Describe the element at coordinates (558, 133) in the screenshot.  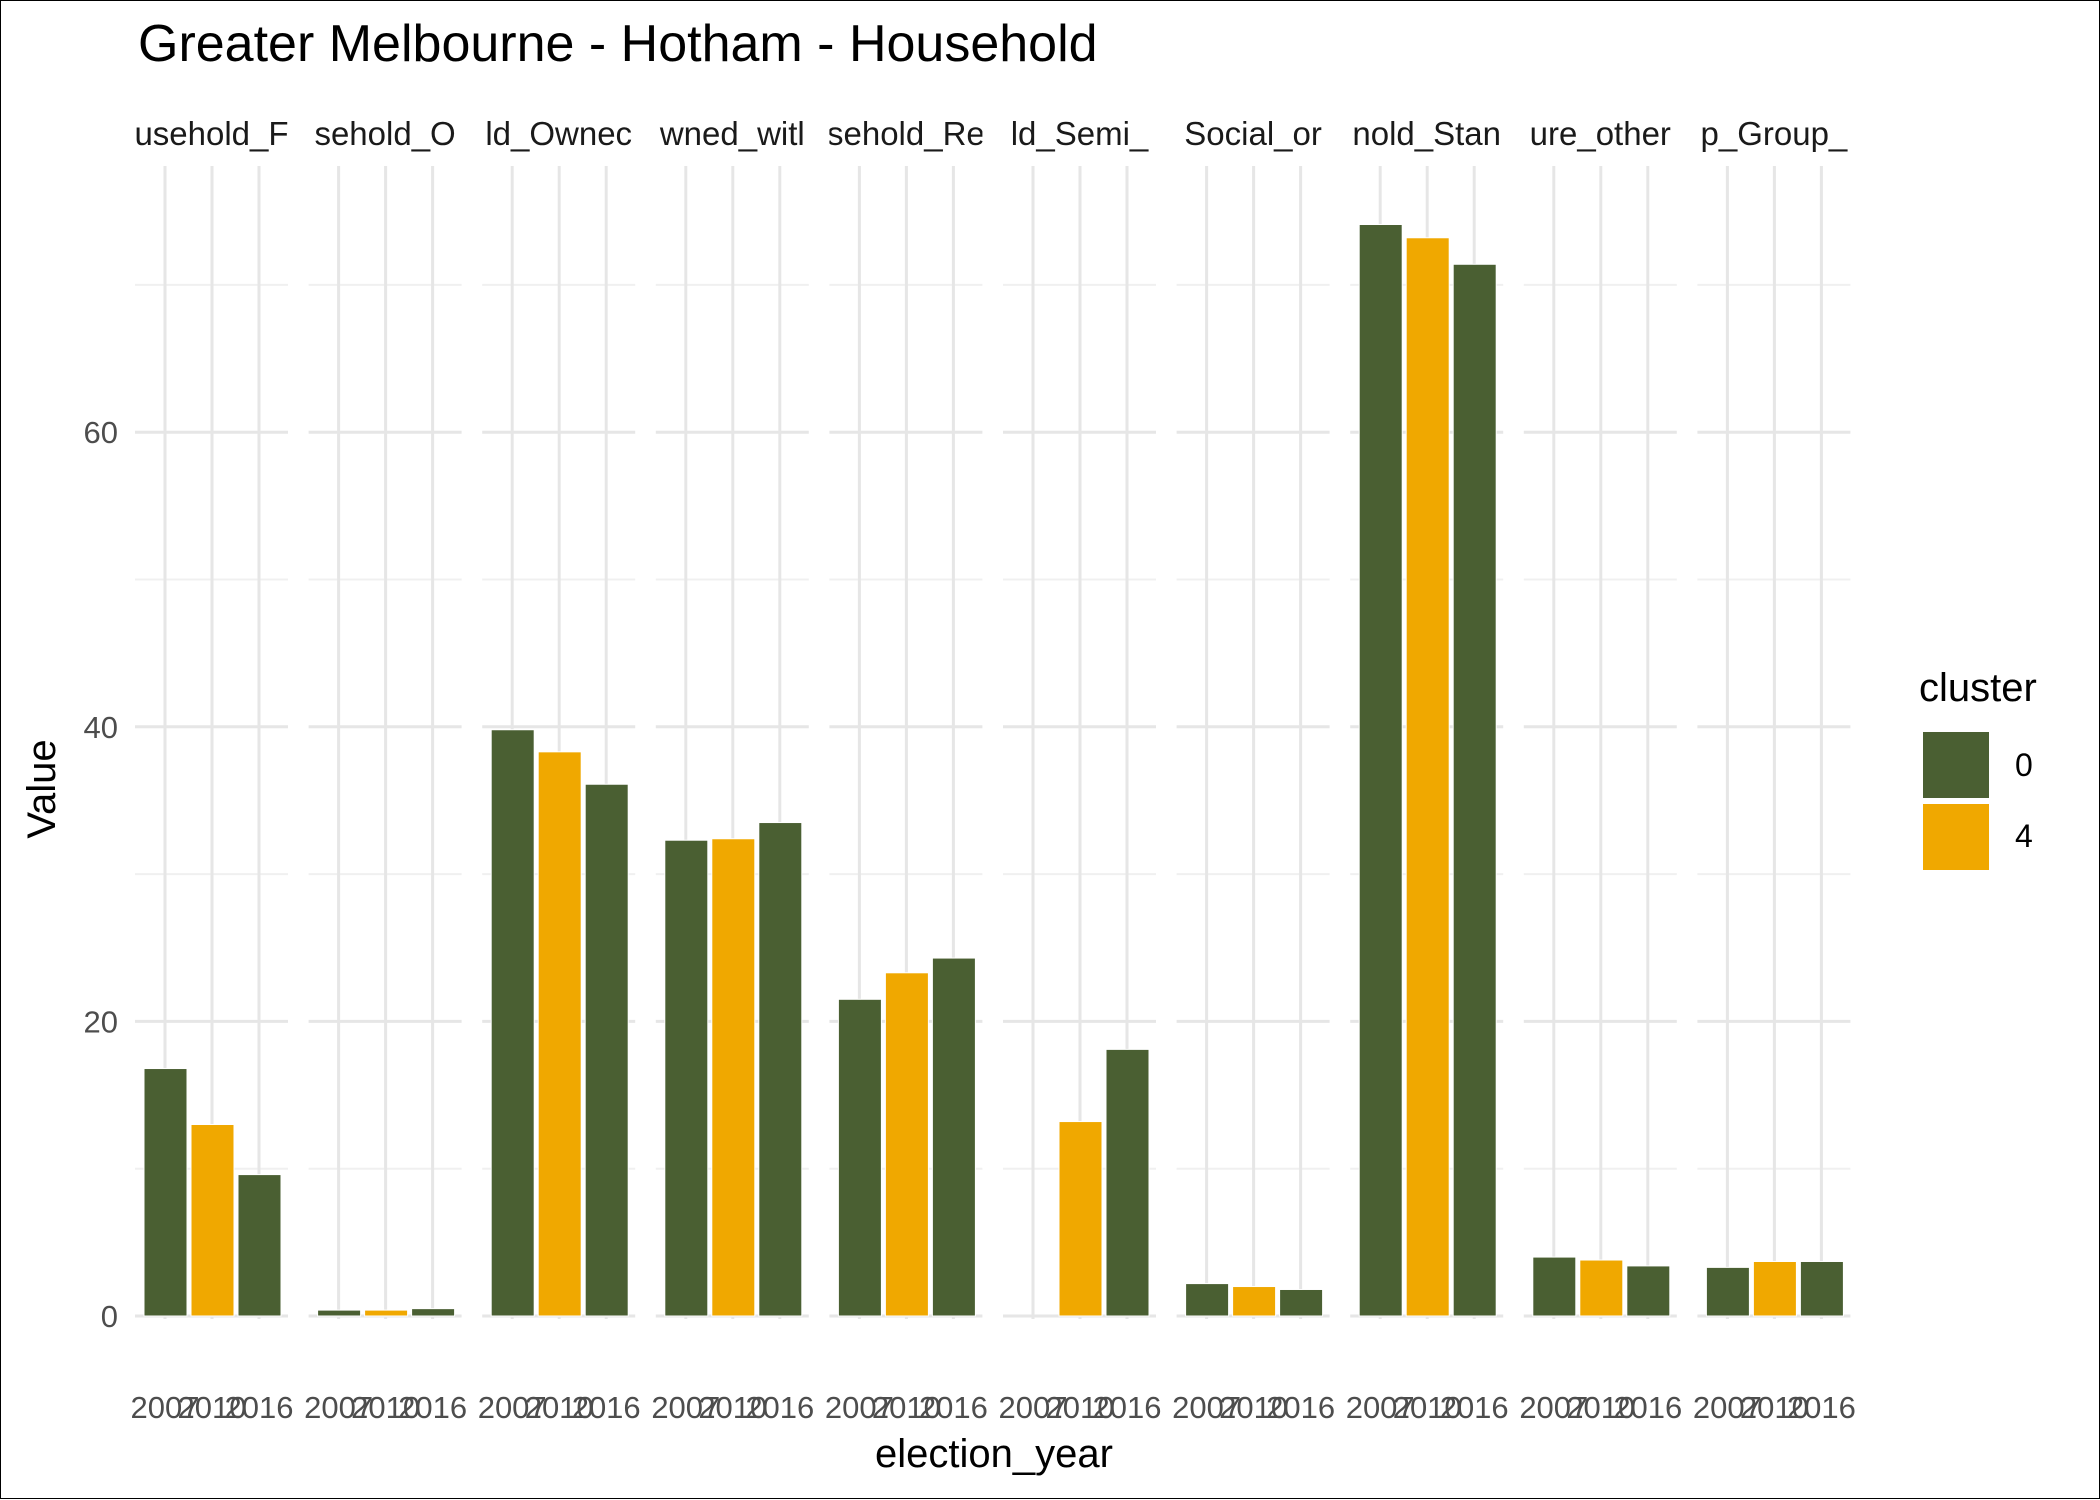
I see `facet-strip-label: ld_Ownec` at that location.